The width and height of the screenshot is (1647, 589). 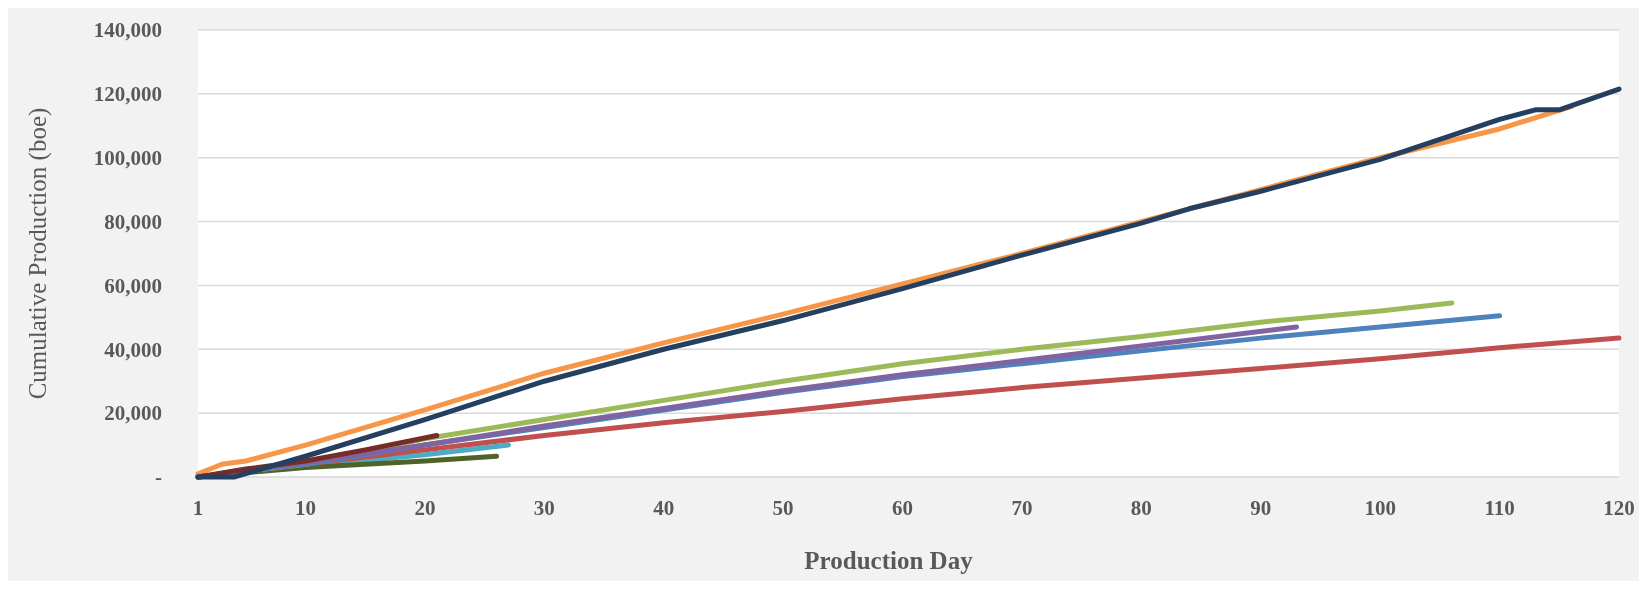 What do you see at coordinates (38, 253) in the screenshot?
I see `y-axis-title: Cumulative Production (boe)` at bounding box center [38, 253].